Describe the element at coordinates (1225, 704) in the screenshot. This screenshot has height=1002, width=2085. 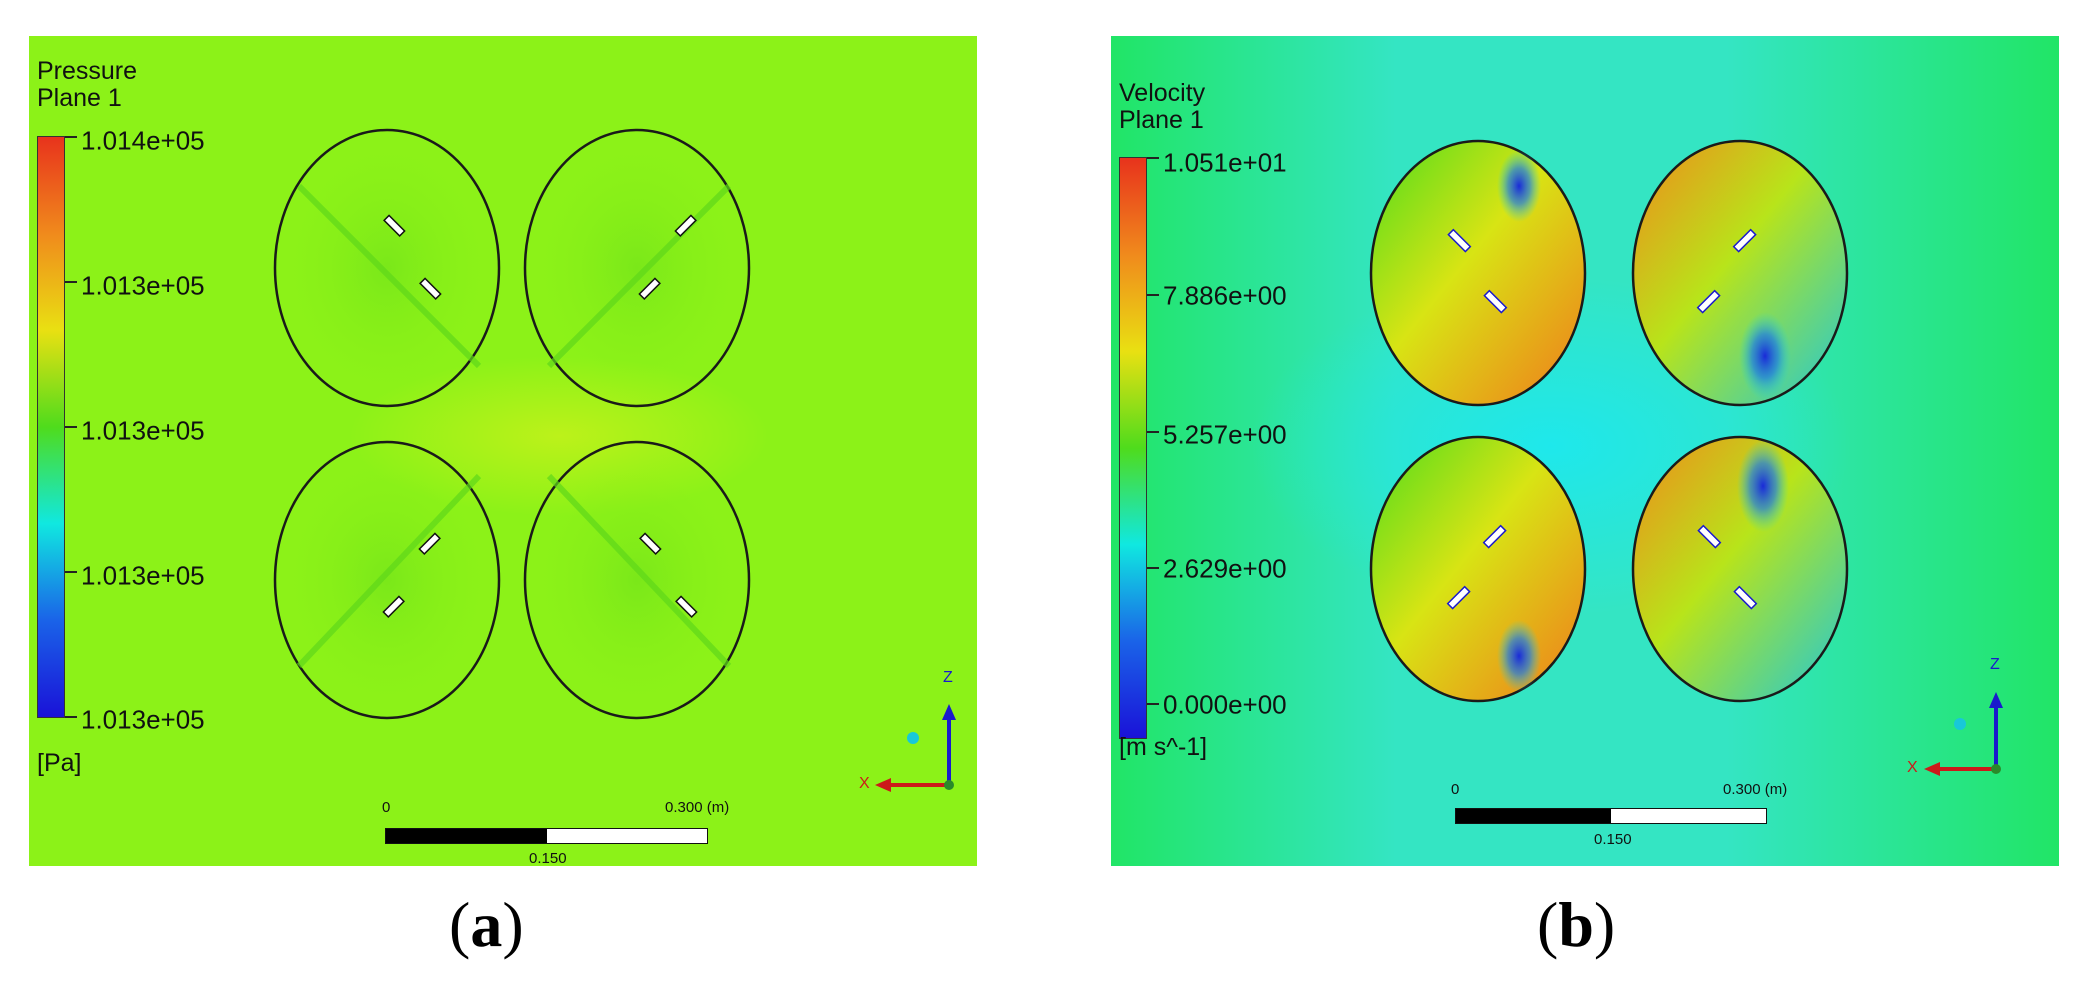
I see `colorbar-tick-label: 0.000e+00` at that location.